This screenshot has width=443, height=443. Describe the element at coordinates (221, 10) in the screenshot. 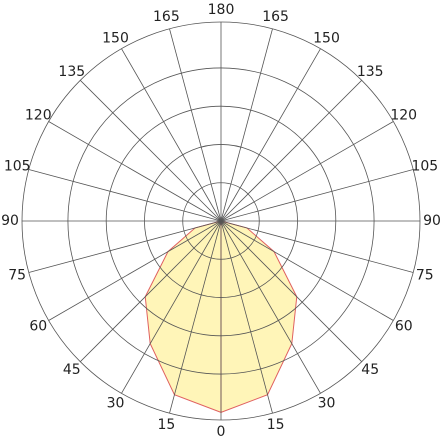

I see `angle-label: 180` at that location.